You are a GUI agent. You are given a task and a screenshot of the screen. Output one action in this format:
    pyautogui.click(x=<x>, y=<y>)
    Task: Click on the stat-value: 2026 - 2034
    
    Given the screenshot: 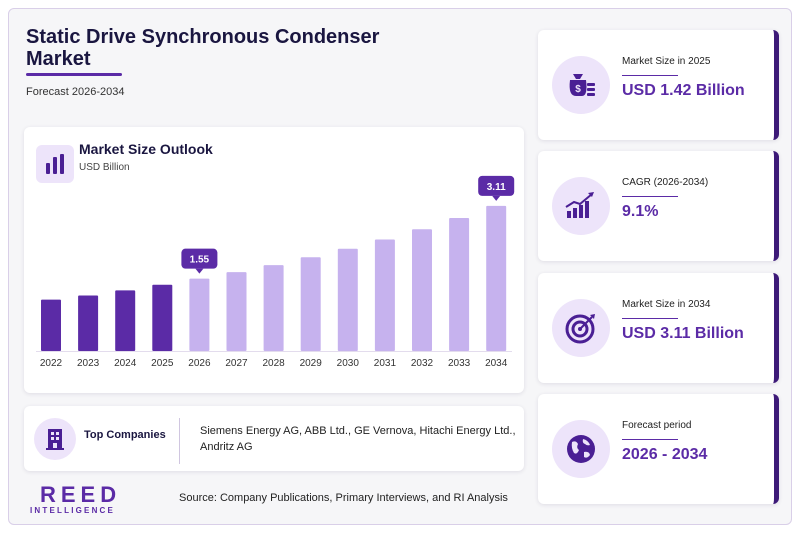 What is the action you would take?
    pyautogui.click(x=665, y=454)
    